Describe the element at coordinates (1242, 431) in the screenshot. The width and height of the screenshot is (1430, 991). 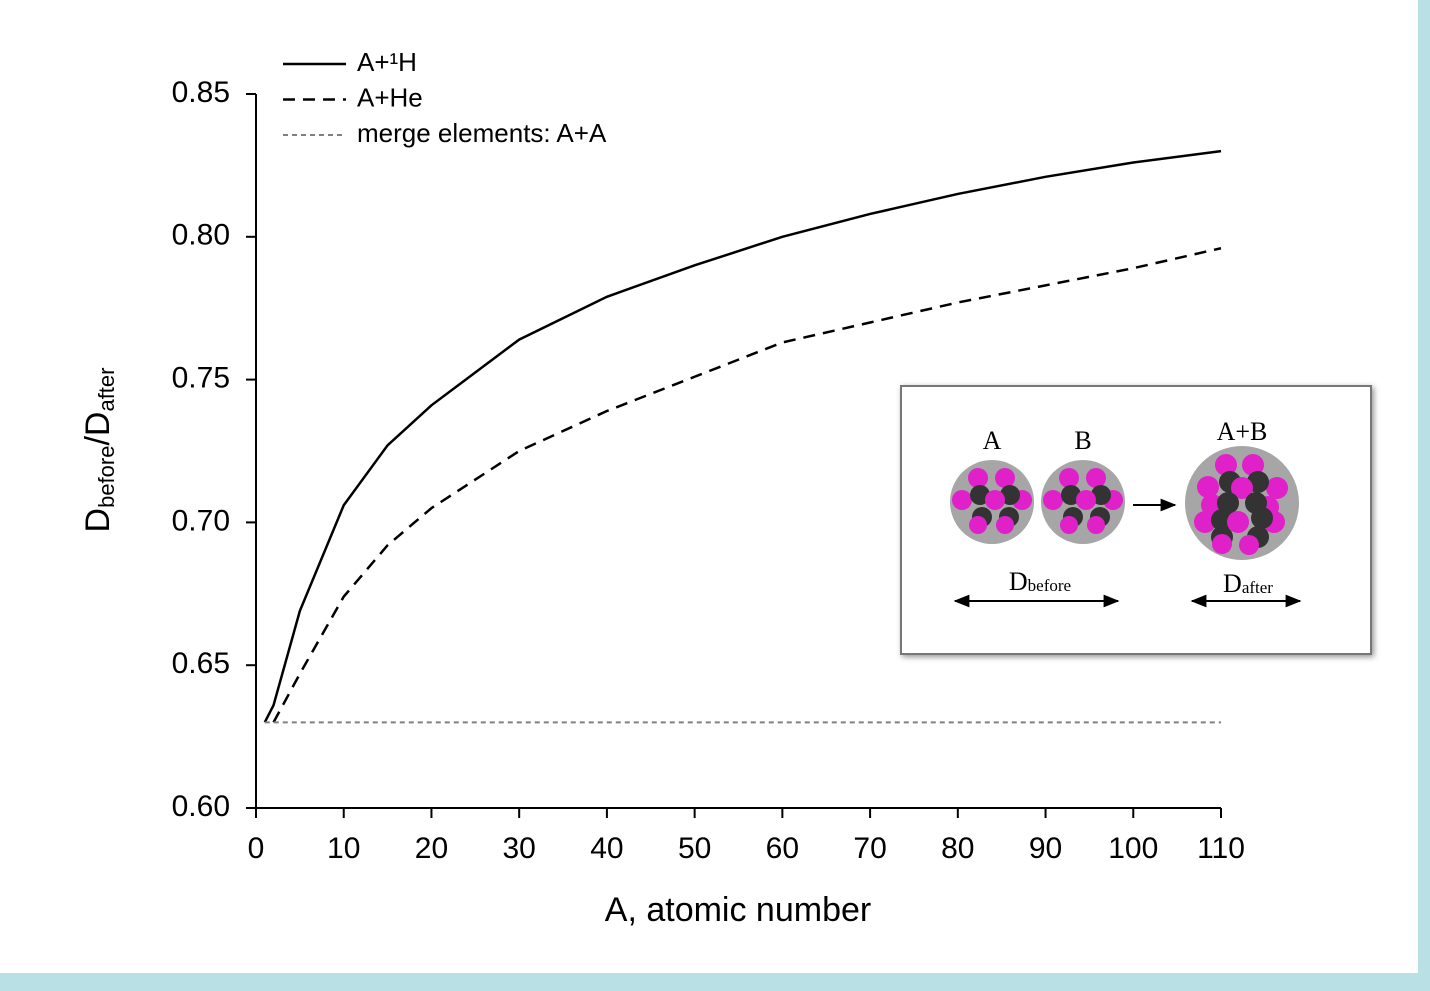
I see `inset-label: A+B` at that location.